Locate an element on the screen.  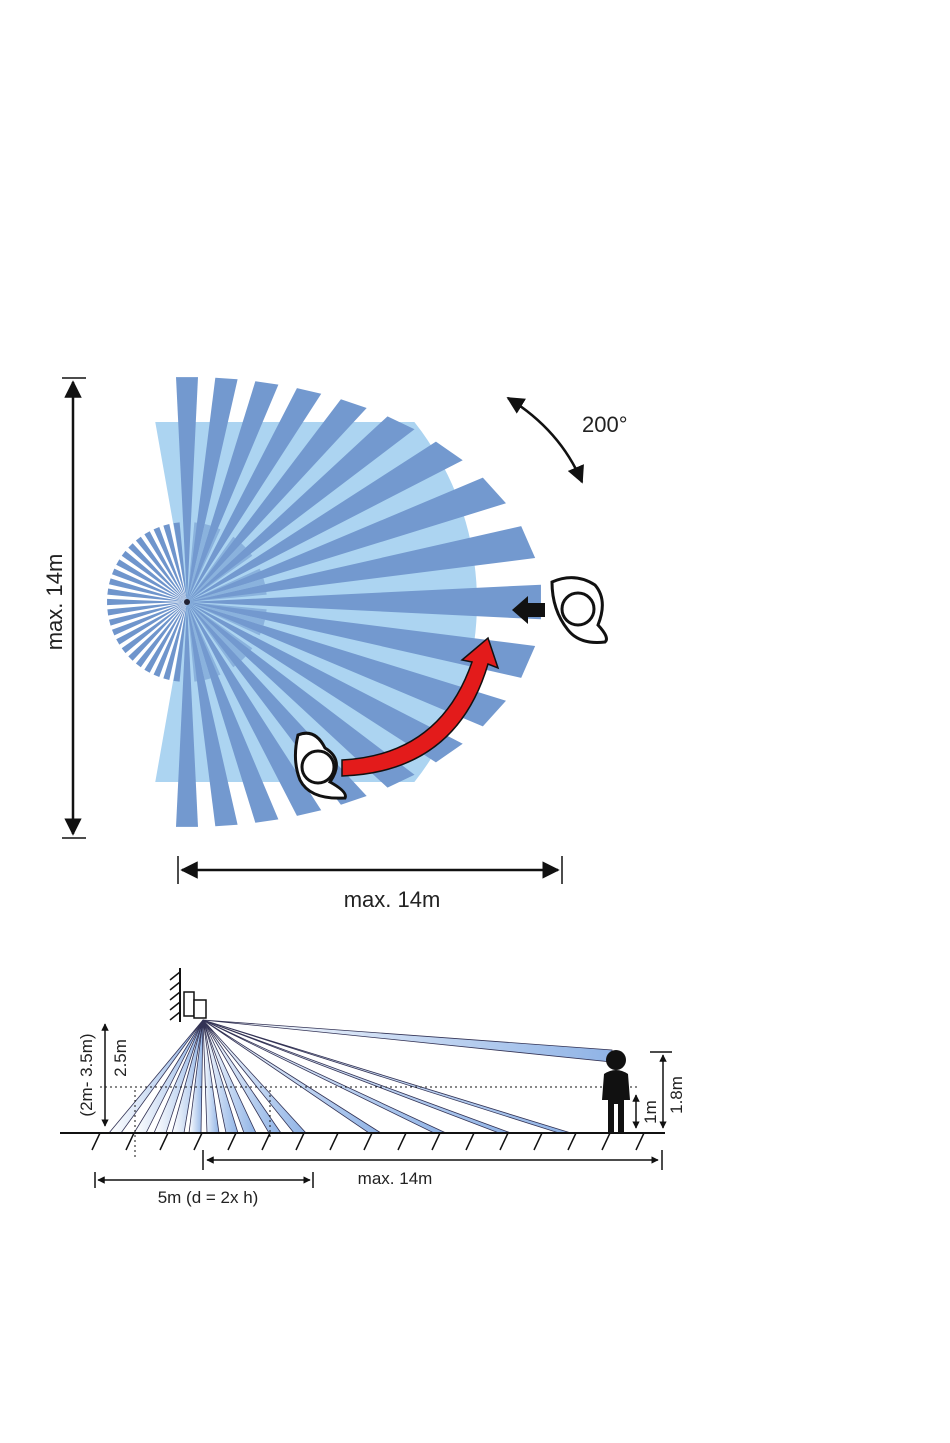
motion-arrow is located at coordinates (420, 706).